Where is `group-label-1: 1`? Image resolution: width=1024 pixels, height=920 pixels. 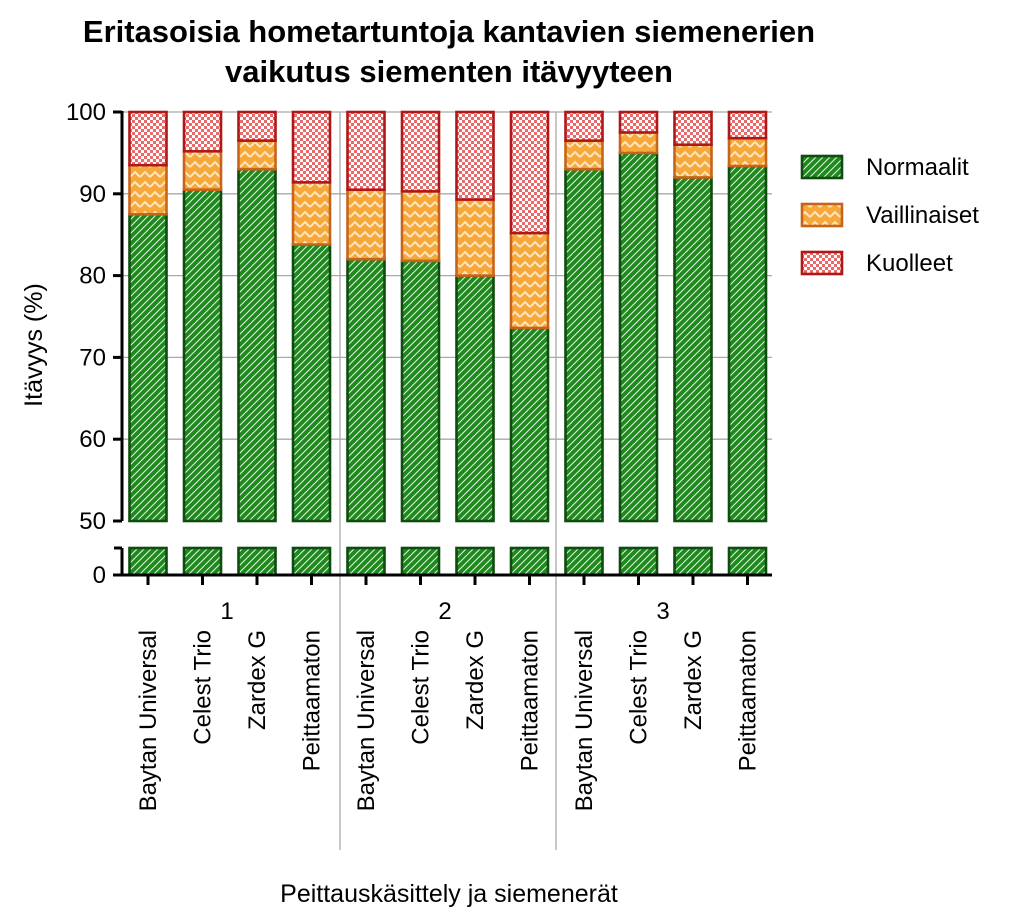 group-label-1: 1 is located at coordinates (226, 611).